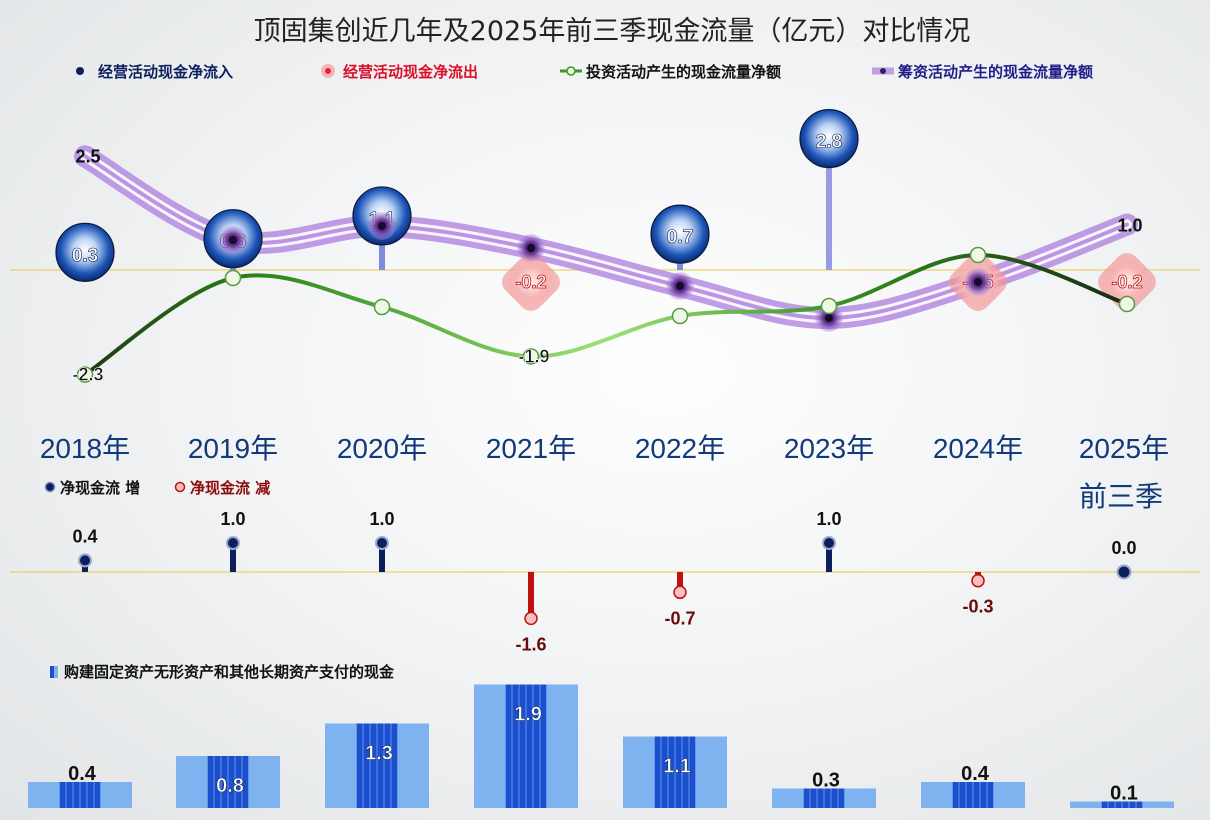  I want to click on legend-marker-outflow, so click(328, 71).